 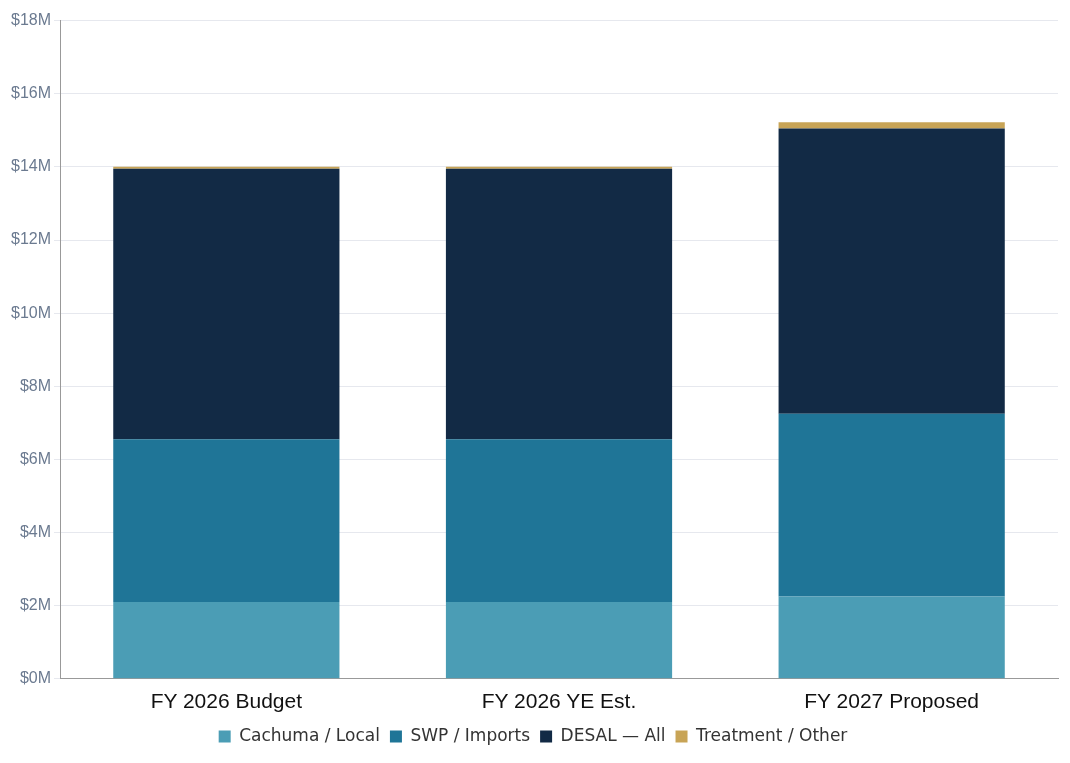 I want to click on y-tick-label: $6M, so click(x=35, y=458).